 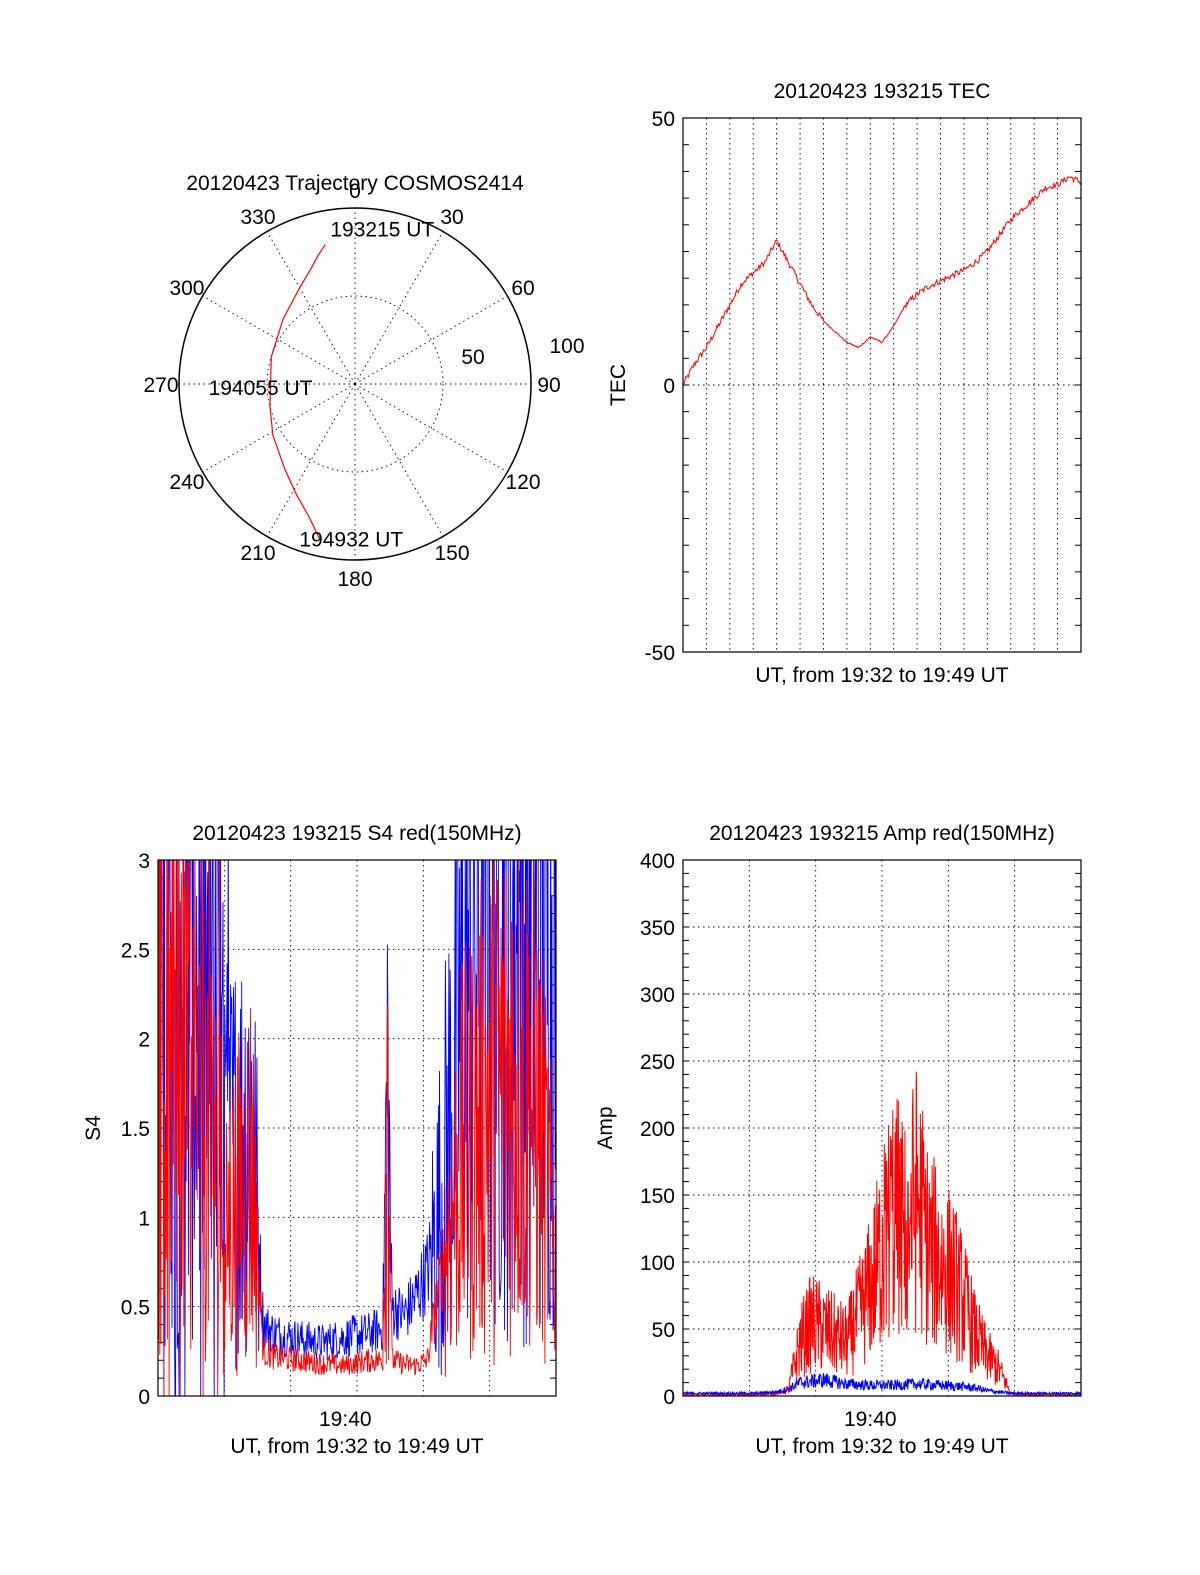 What do you see at coordinates (257, 217) in the screenshot?
I see `angle-label: 330` at bounding box center [257, 217].